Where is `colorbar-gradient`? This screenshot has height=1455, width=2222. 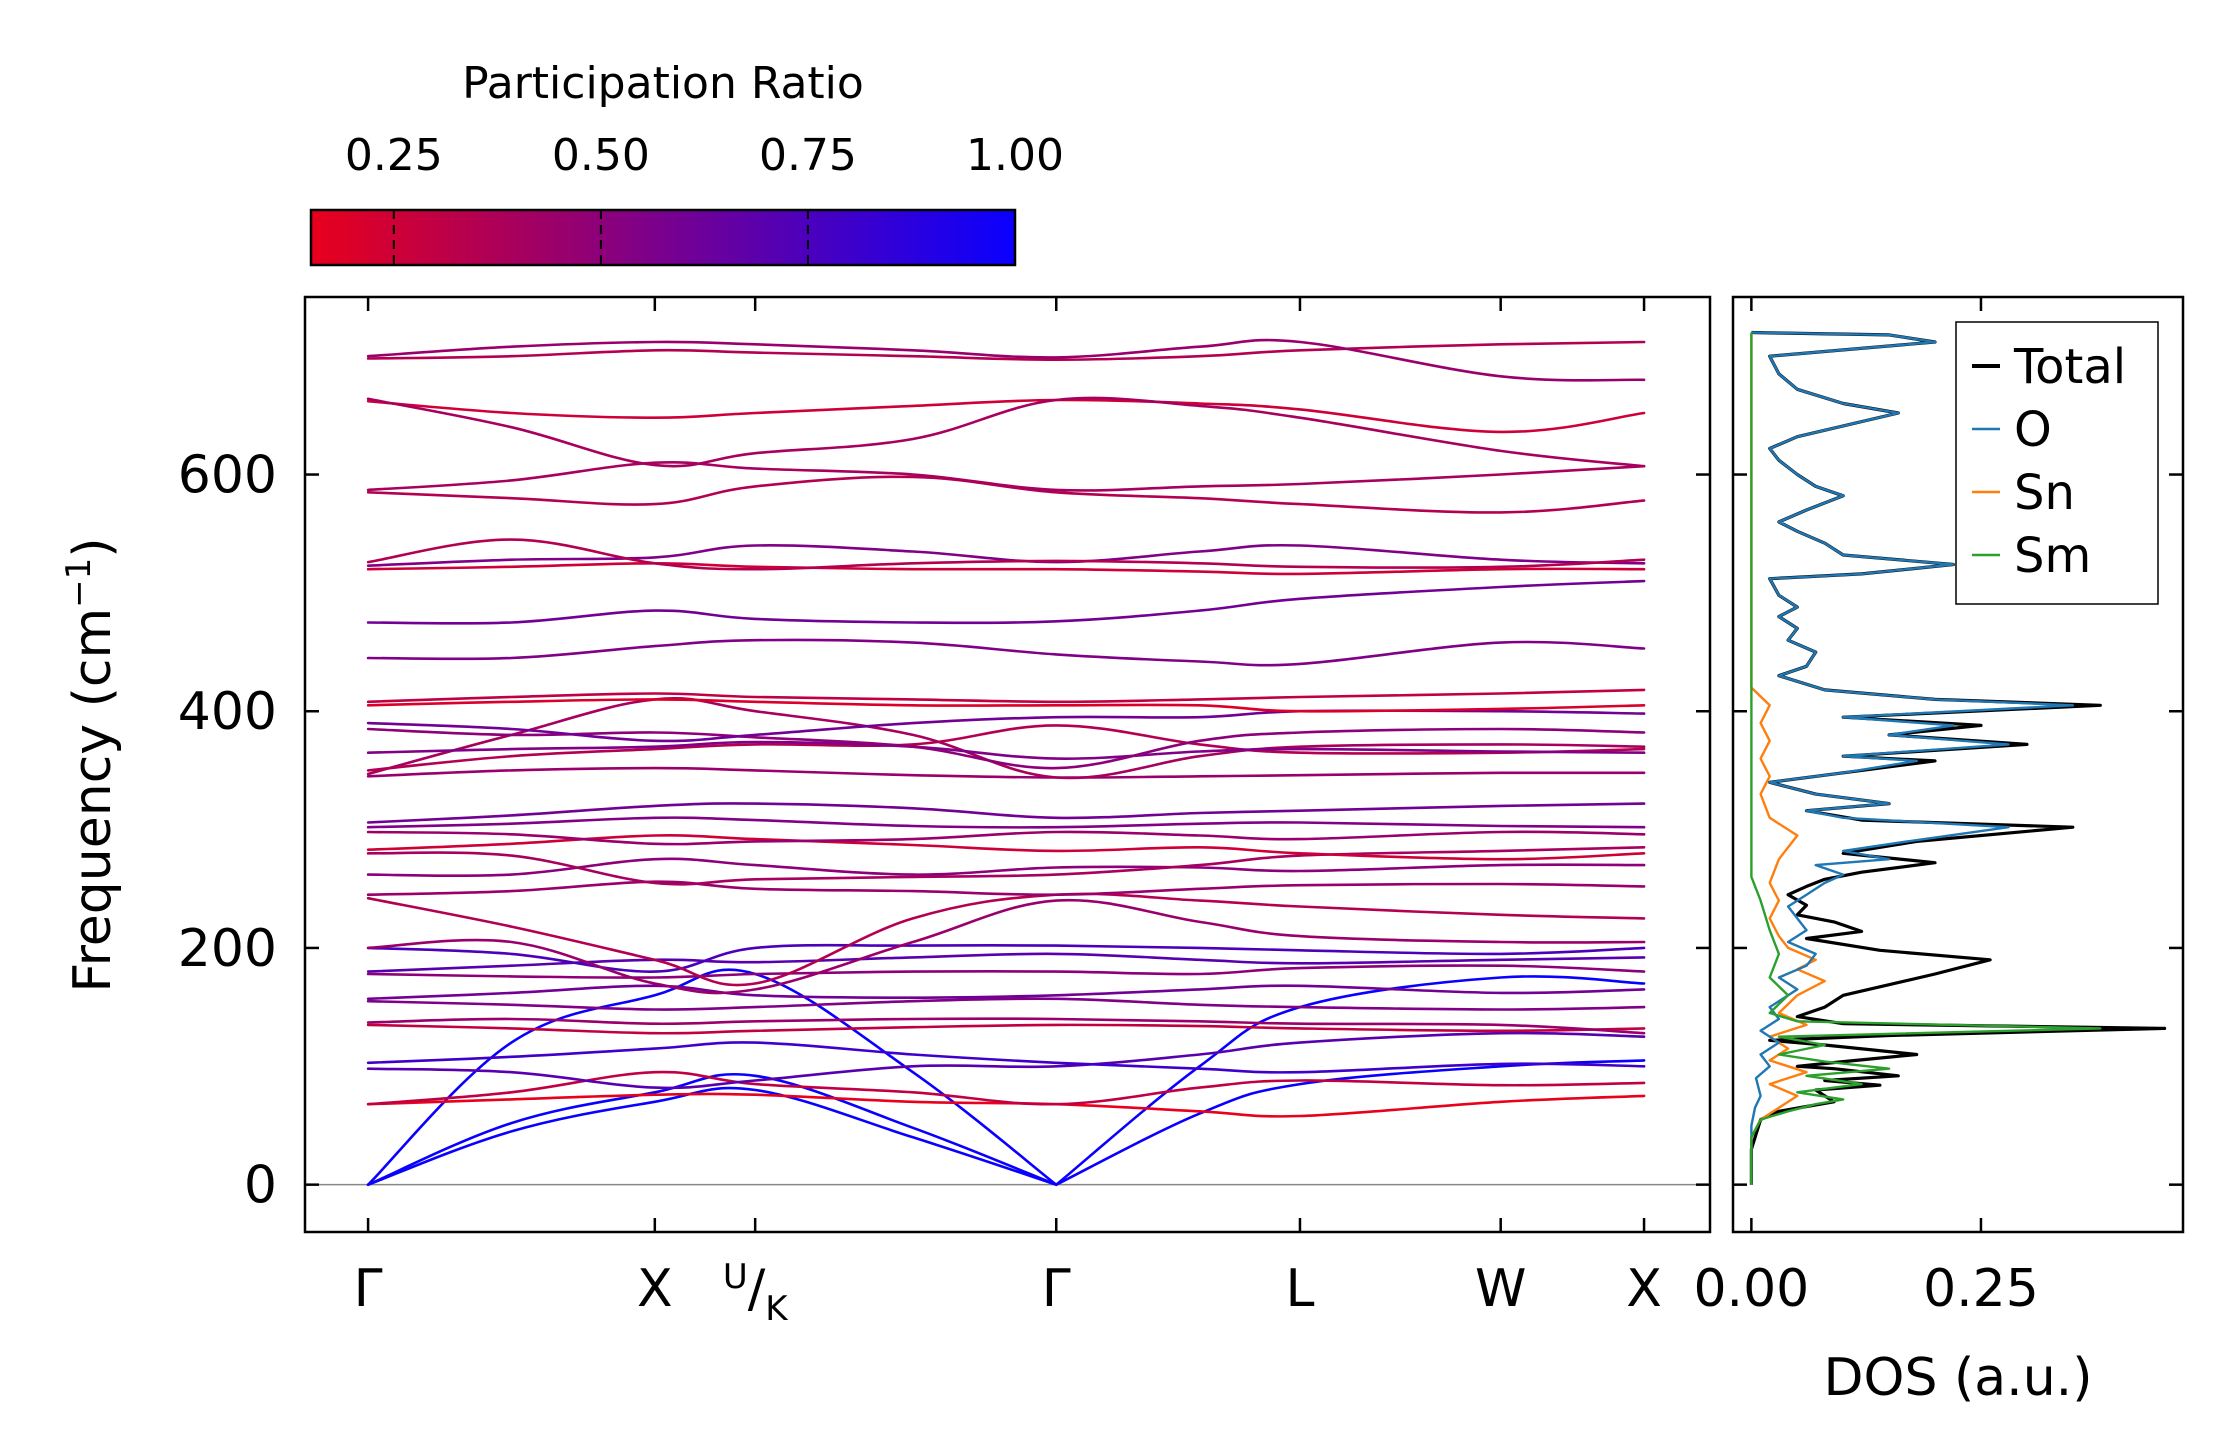
colorbar-gradient is located at coordinates (663, 237).